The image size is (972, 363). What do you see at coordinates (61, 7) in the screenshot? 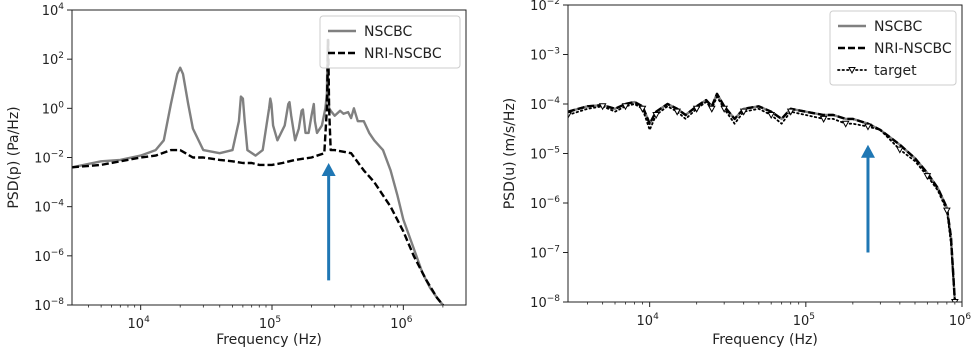
I see `y-tick-exp: 4` at bounding box center [61, 7].